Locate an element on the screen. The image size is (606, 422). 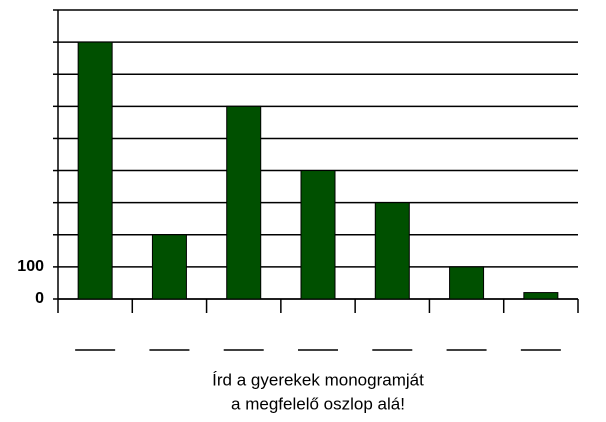
caption-line: a megfelelő oszlop alá! is located at coordinates (318, 403).